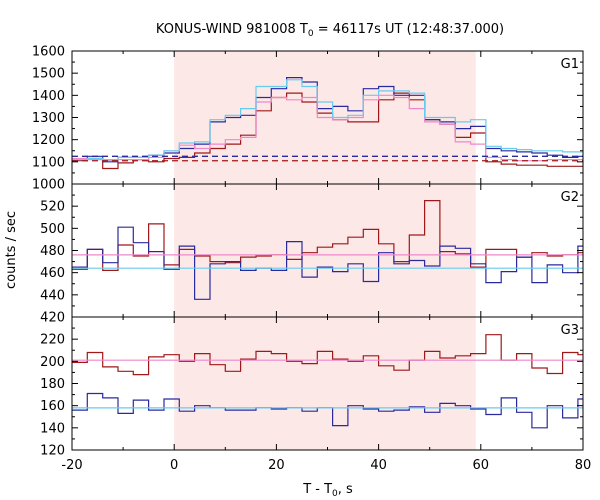 The image size is (600, 500). I want to click on panel-label-g1: G1, so click(570, 64).